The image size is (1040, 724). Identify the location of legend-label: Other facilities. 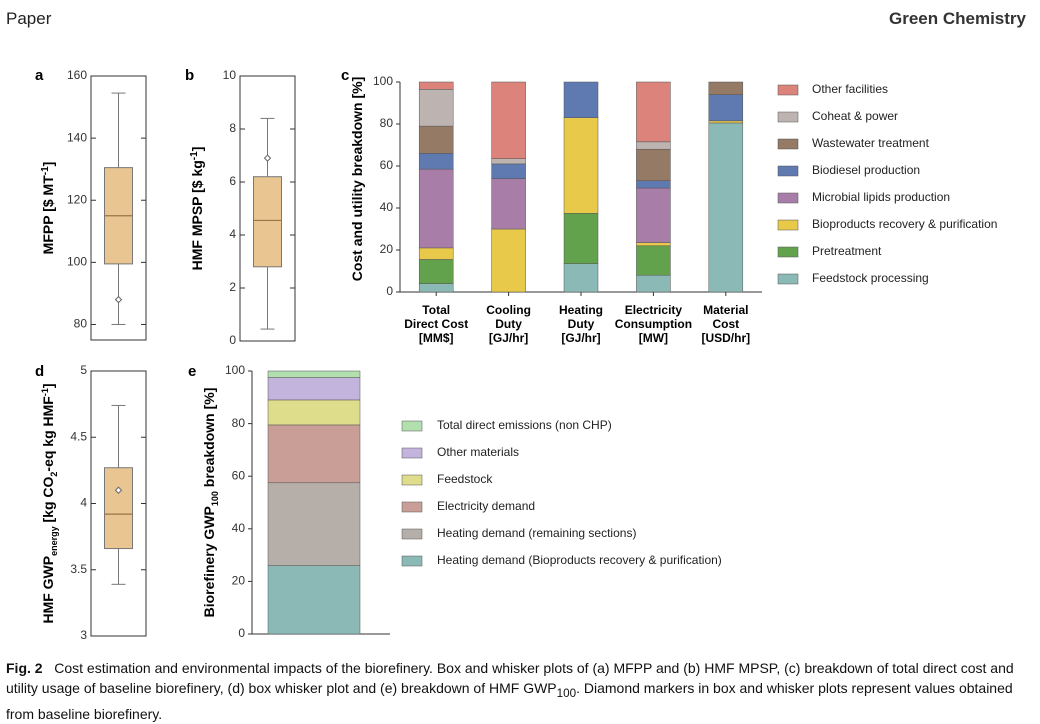
(850, 89).